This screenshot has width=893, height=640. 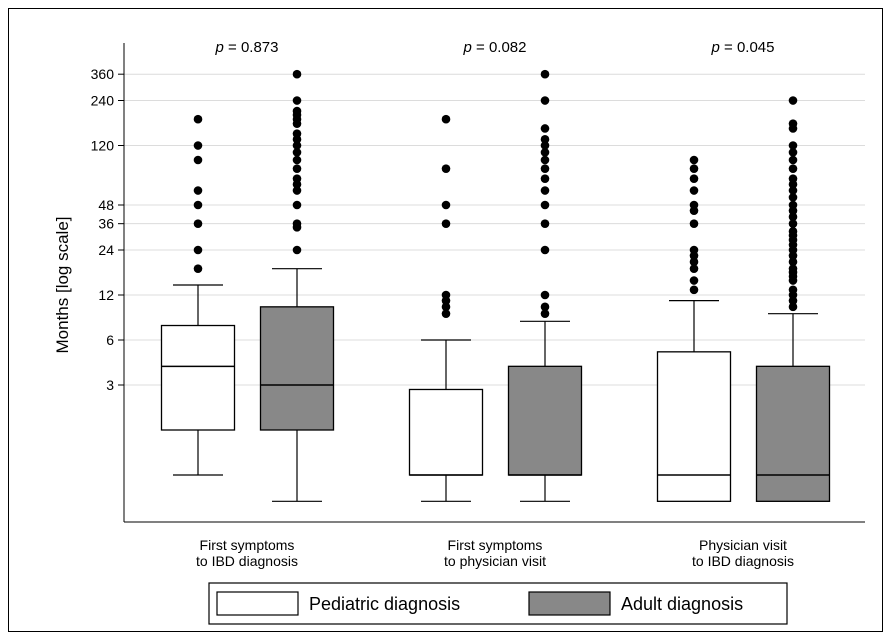 I want to click on y-tick-label: 3, so click(x=110, y=385).